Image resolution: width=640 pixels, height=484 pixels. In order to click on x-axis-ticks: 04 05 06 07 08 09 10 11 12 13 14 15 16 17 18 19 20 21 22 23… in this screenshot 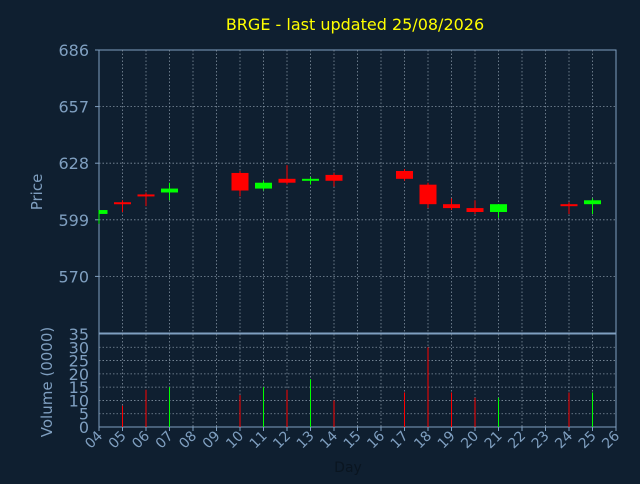, I will do `click(352, 439)`.